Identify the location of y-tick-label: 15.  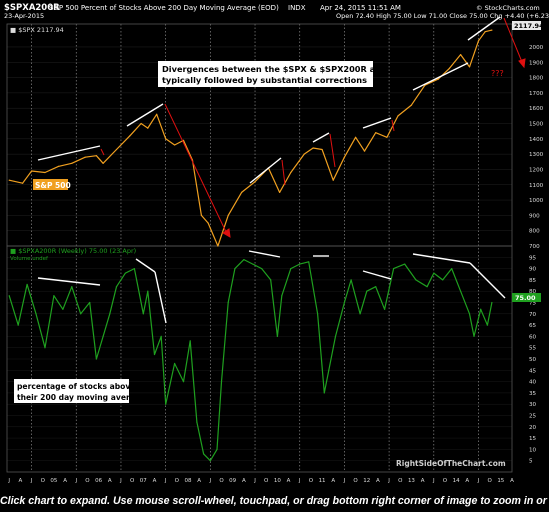
(533, 439).